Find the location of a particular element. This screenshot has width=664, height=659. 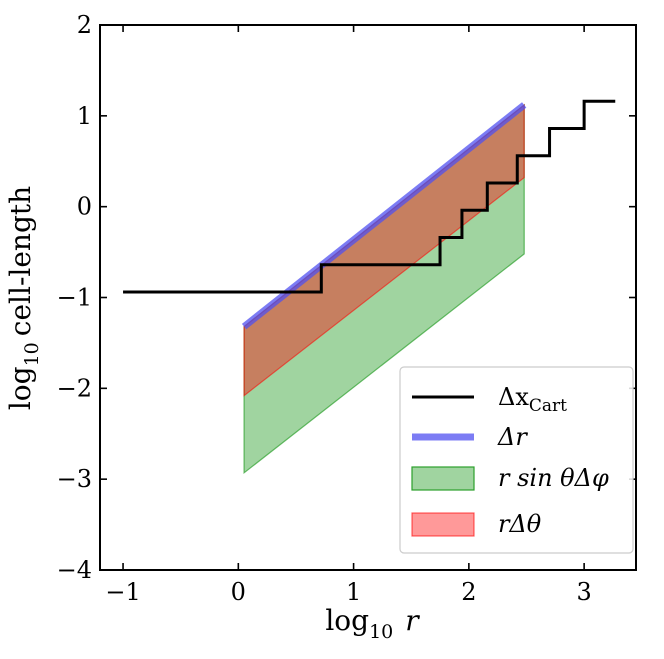

legend-box is located at coordinates (516, 460).